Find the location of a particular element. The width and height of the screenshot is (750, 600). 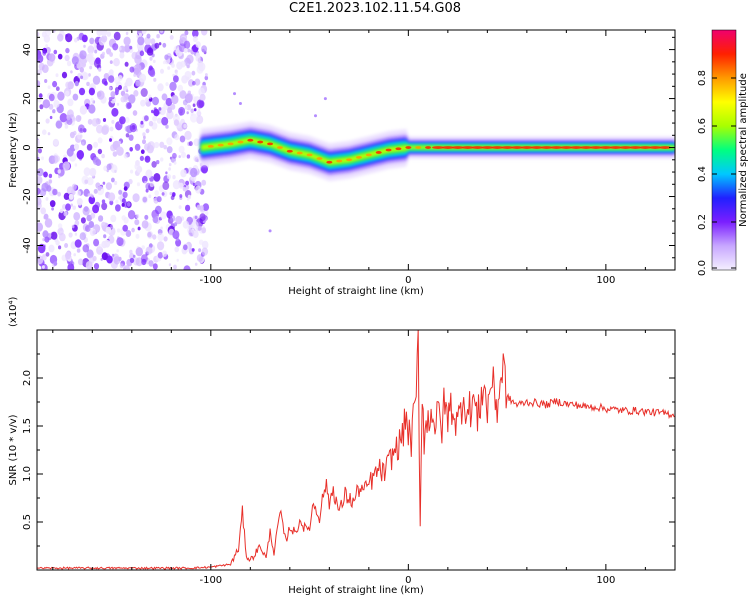

tick-label: 40 is located at coordinates (27, 49).